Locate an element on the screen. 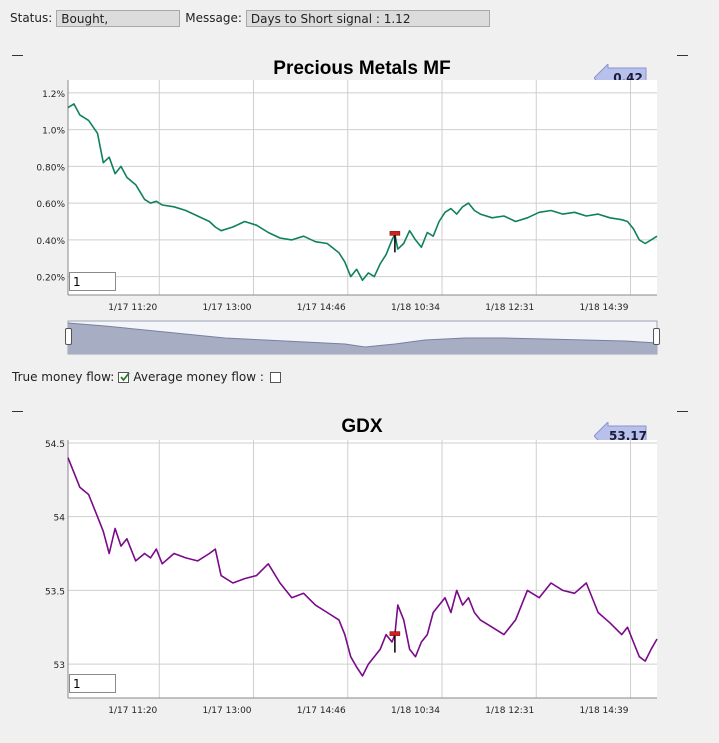 The height and width of the screenshot is (743, 719). y-tick-label: 54.5 is located at coordinates (55, 445).